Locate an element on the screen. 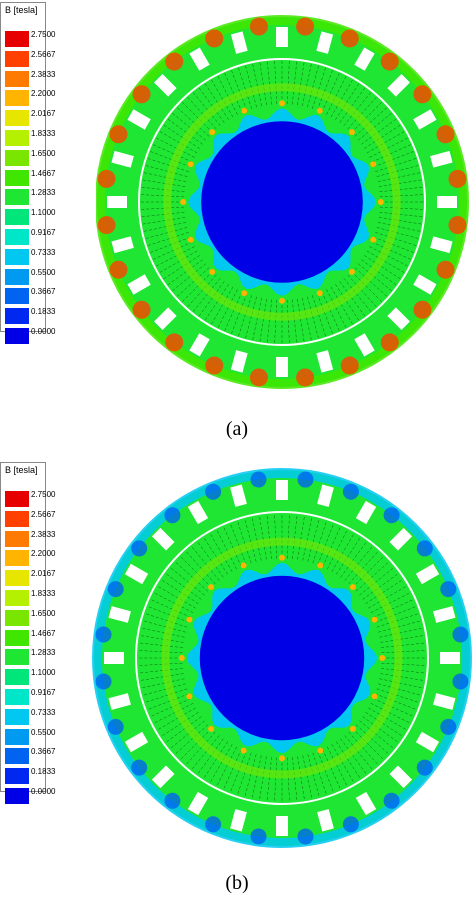 This screenshot has width=474, height=898. legend-label: 1.4667 is located at coordinates (43, 173).